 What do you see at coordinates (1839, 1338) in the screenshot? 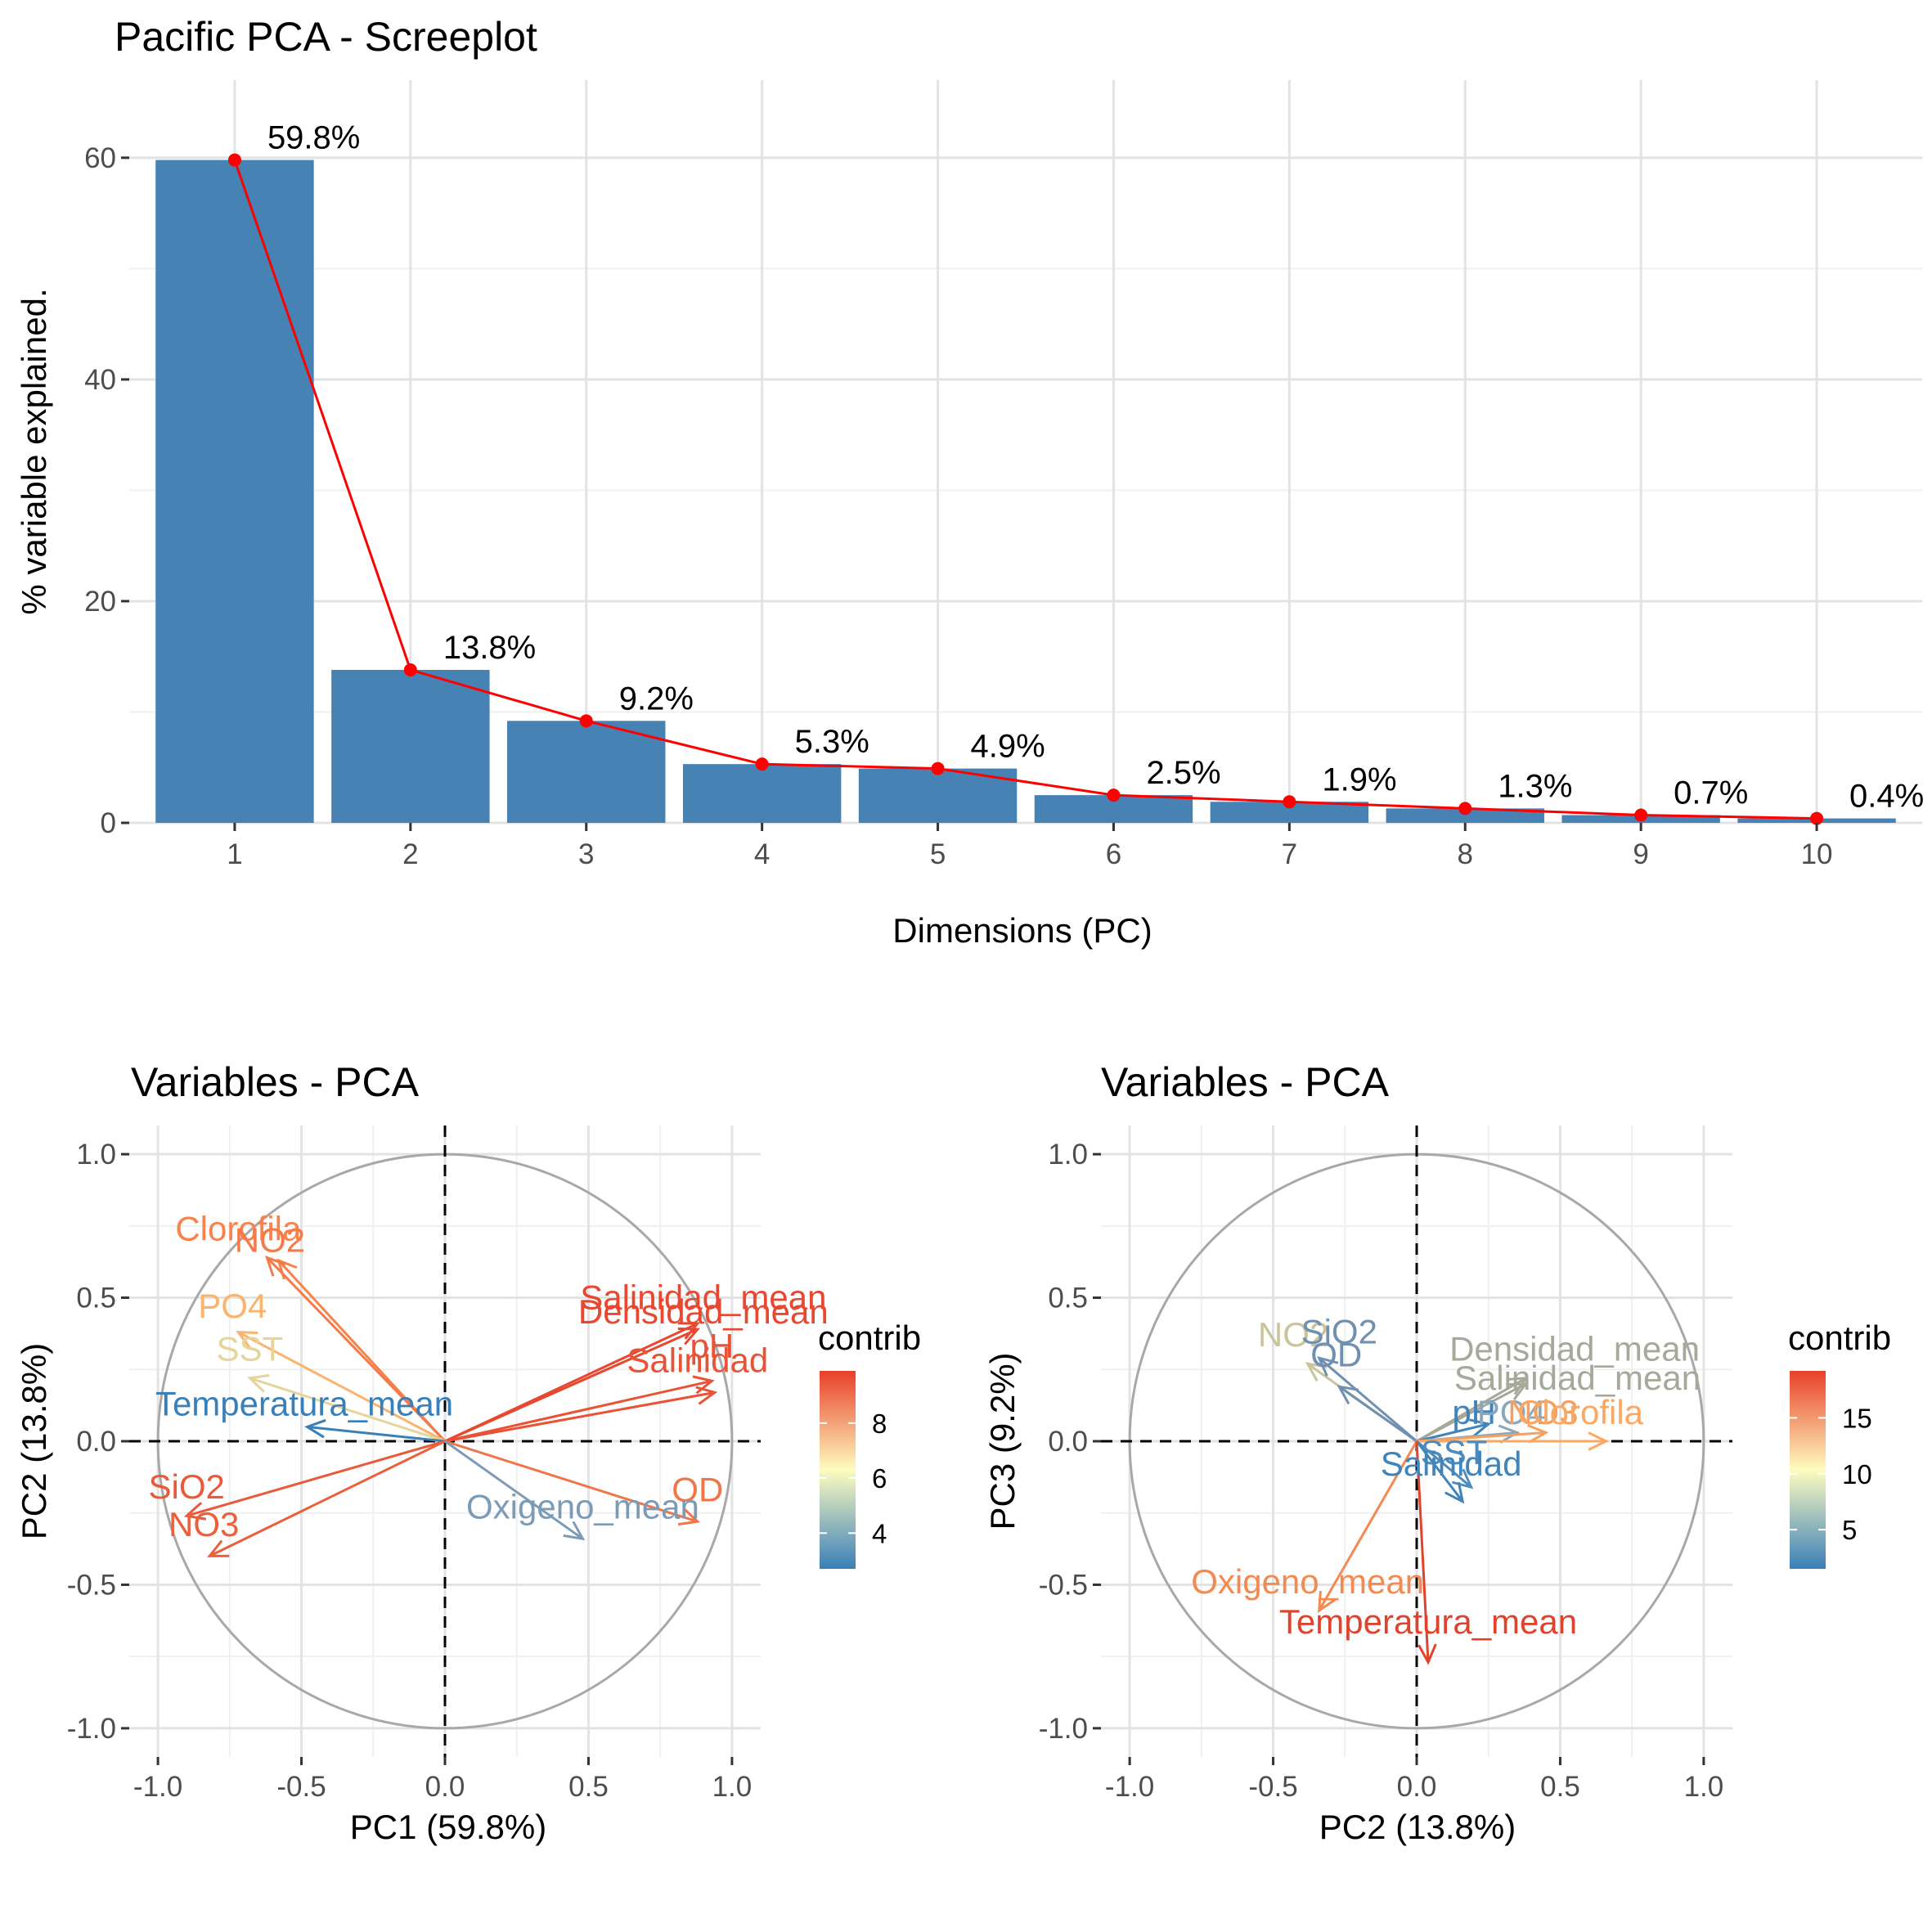
I see `pca-right-legend-title: contrib` at bounding box center [1839, 1338].